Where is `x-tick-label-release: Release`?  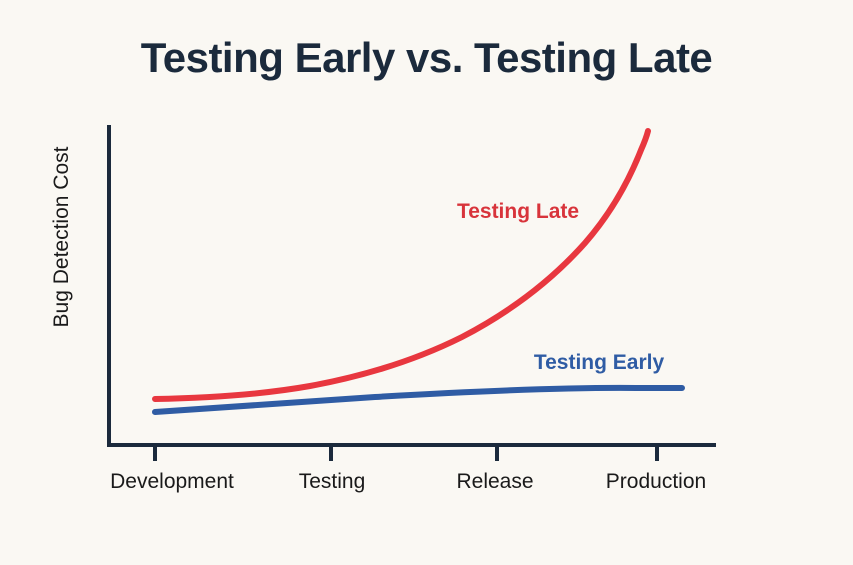 x-tick-label-release: Release is located at coordinates (495, 481).